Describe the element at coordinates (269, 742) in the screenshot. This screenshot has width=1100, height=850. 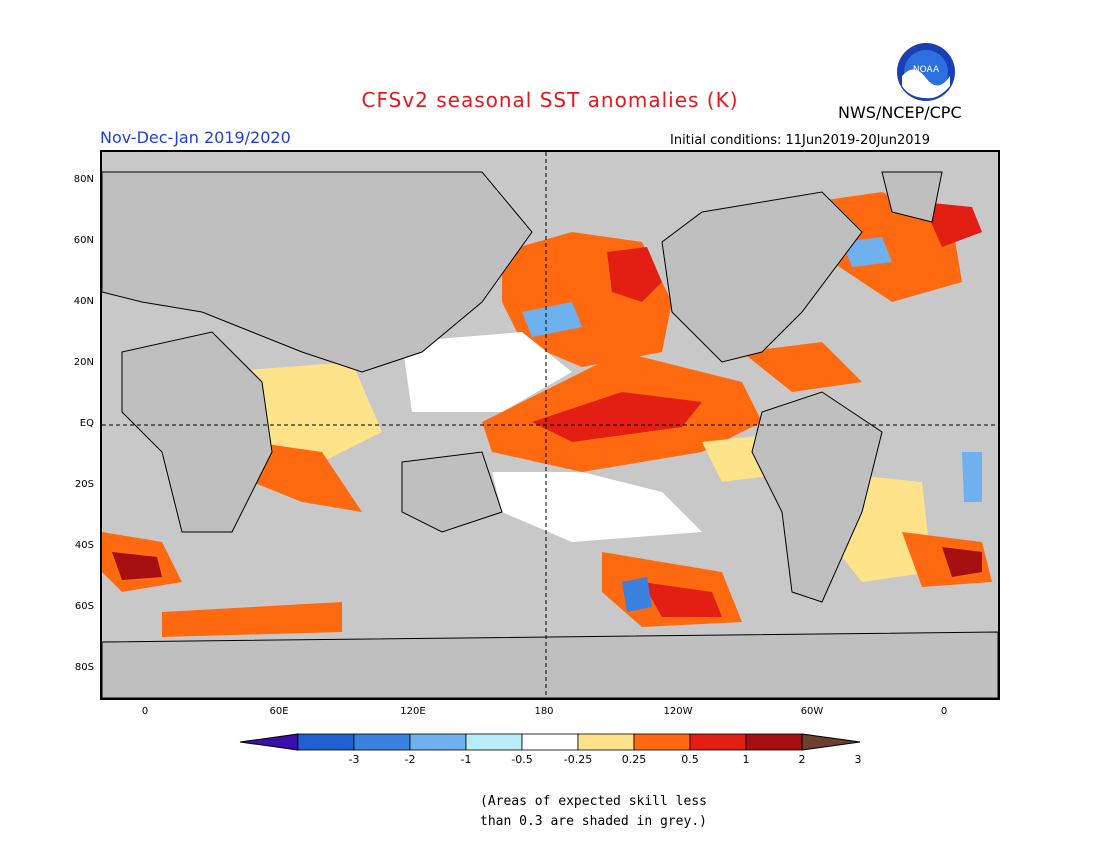
I see `colorbar-min-arrow` at that location.